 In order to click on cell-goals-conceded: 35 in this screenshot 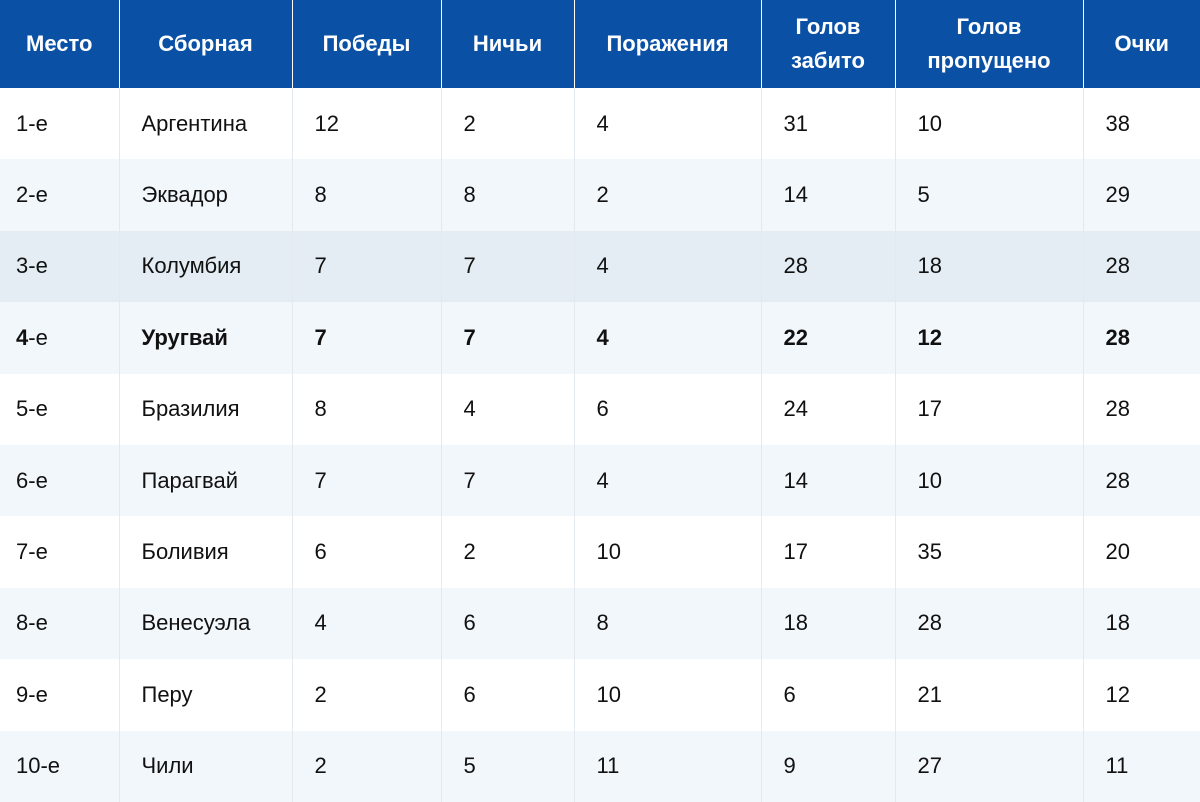, I will do `click(988, 552)`.